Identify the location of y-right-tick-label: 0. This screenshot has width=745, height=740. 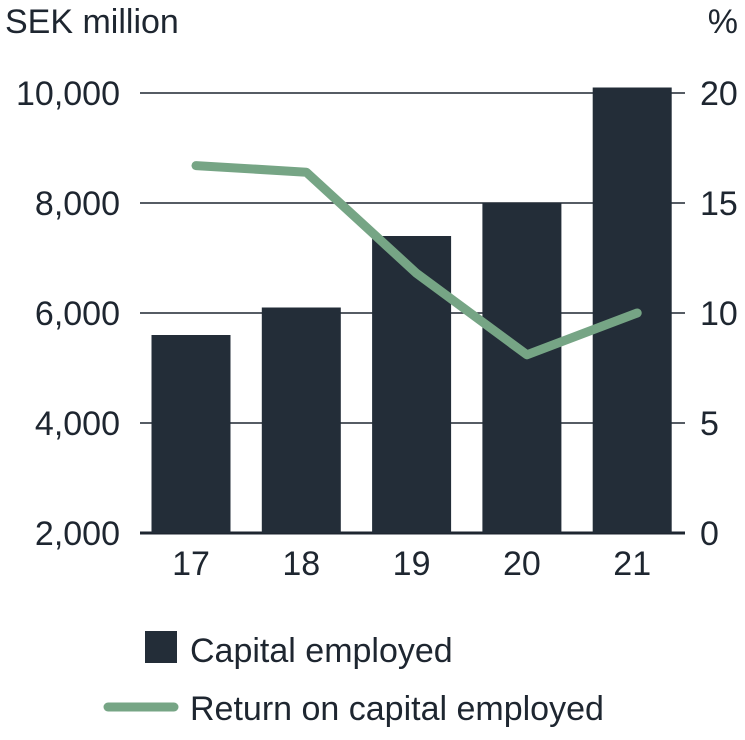
(709, 534).